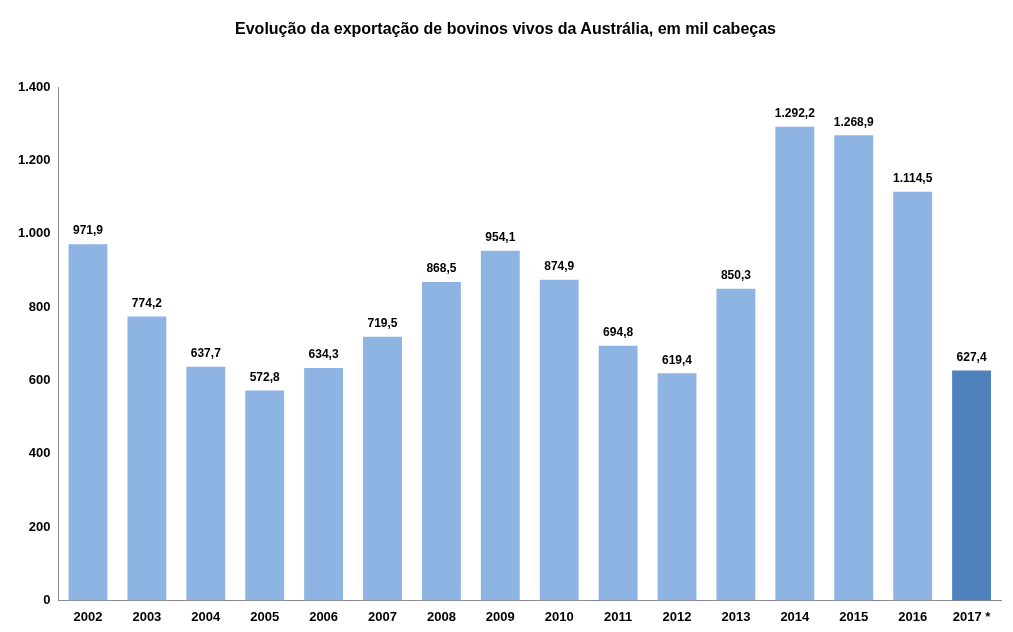 The height and width of the screenshot is (632, 1013). What do you see at coordinates (441, 268) in the screenshot?
I see `data-label: 868,5` at bounding box center [441, 268].